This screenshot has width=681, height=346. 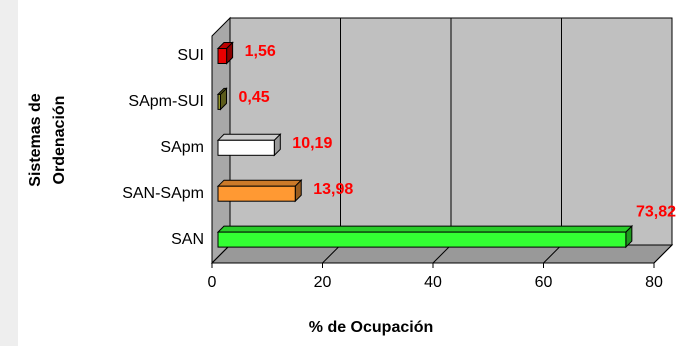 What do you see at coordinates (212, 282) in the screenshot?
I see `x-tick-label: 0` at bounding box center [212, 282].